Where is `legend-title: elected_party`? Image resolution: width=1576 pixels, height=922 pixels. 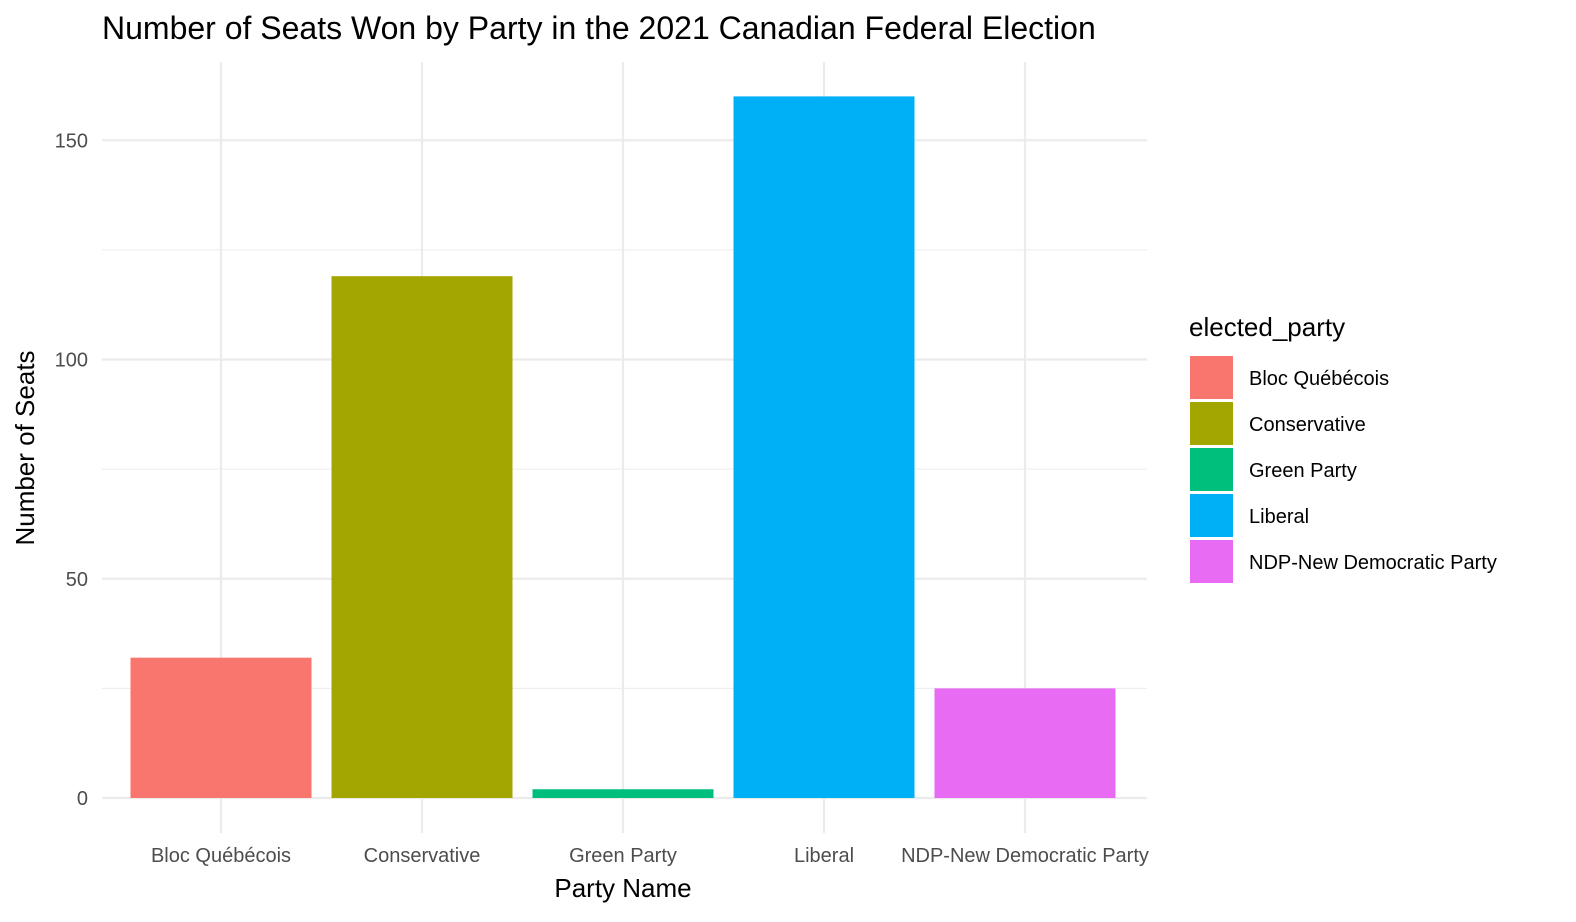
legend-title: elected_party is located at coordinates (1267, 327).